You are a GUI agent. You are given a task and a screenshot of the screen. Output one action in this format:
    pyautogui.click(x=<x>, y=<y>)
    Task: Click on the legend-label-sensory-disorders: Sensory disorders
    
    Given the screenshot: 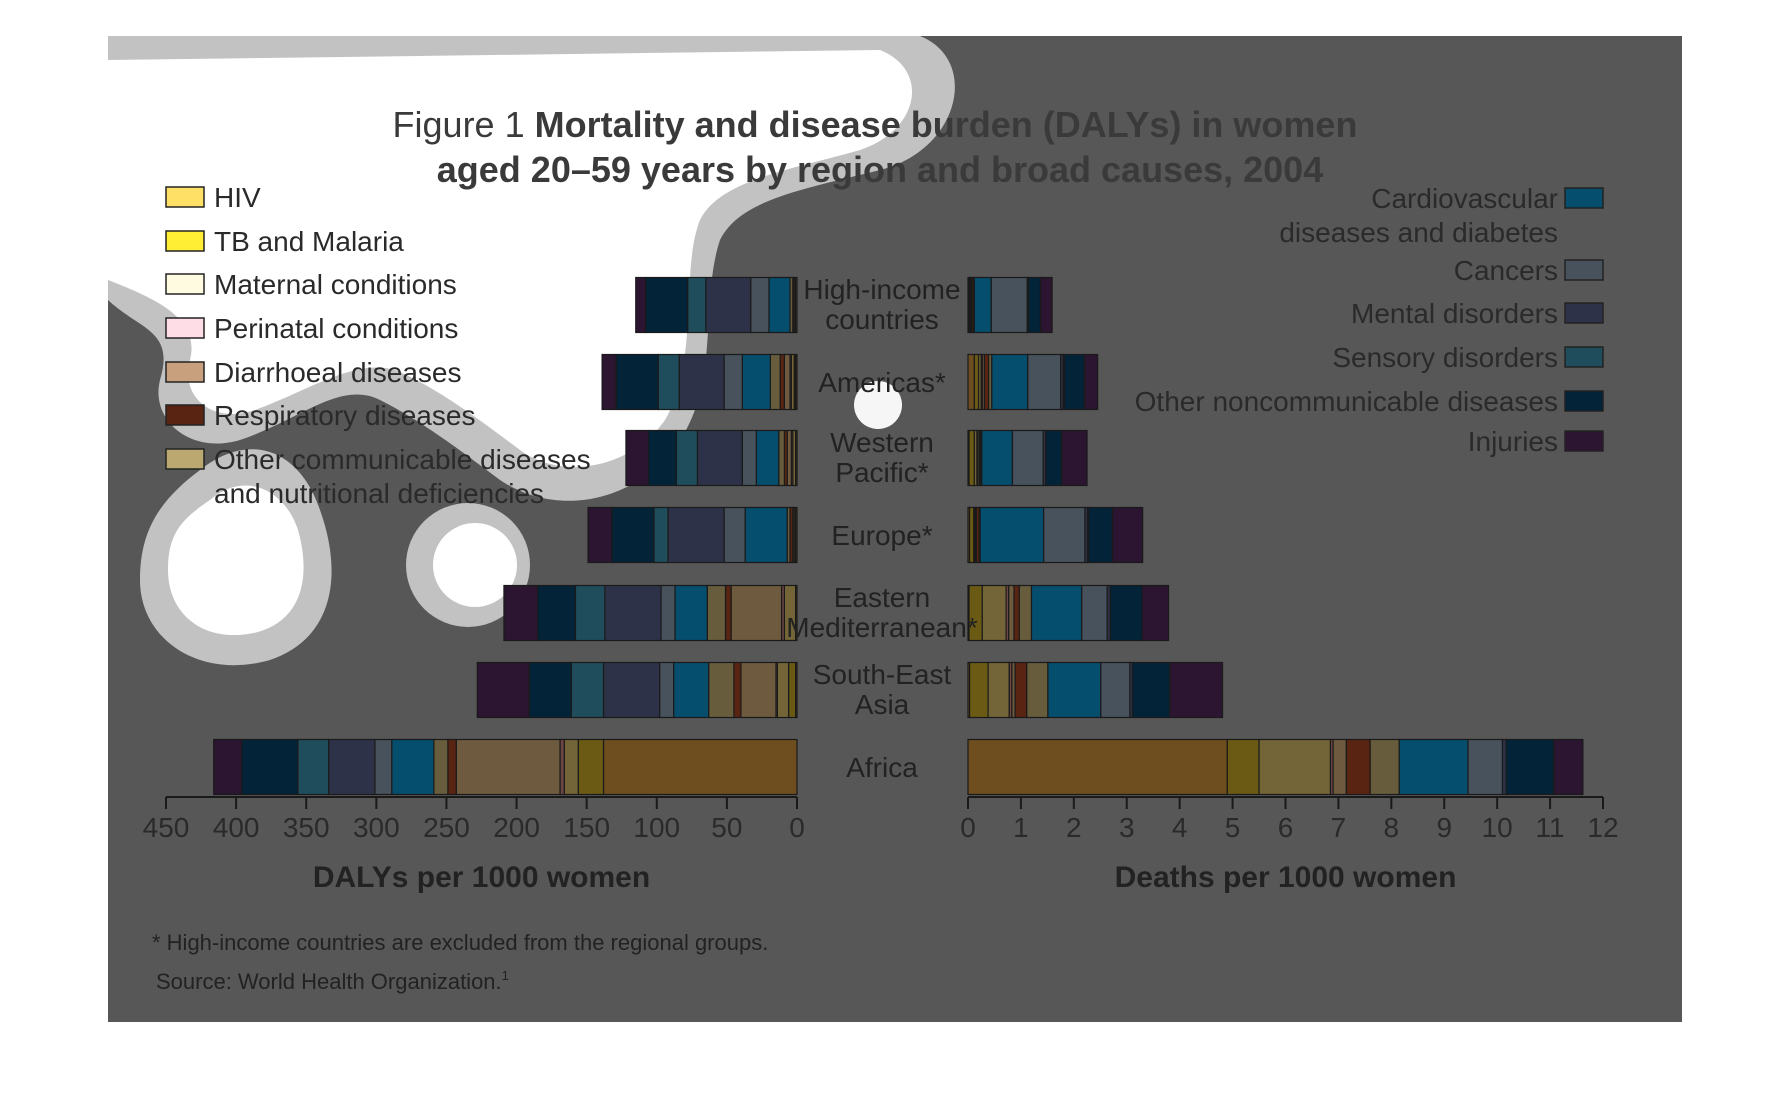 What is the action you would take?
    pyautogui.click(x=1445, y=357)
    